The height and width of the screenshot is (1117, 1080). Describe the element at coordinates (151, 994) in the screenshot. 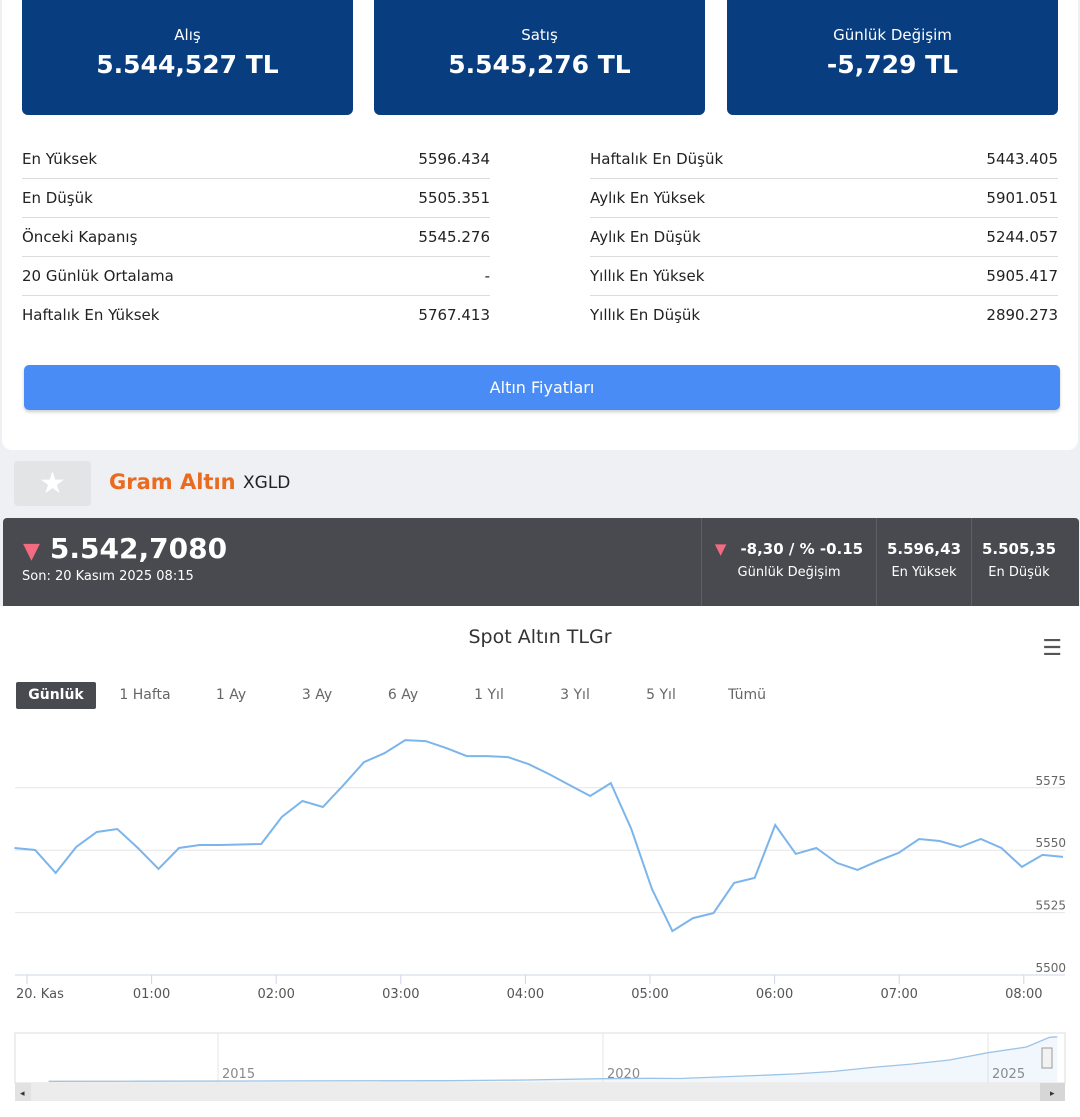

I see `x-tick-label: 01:00` at that location.